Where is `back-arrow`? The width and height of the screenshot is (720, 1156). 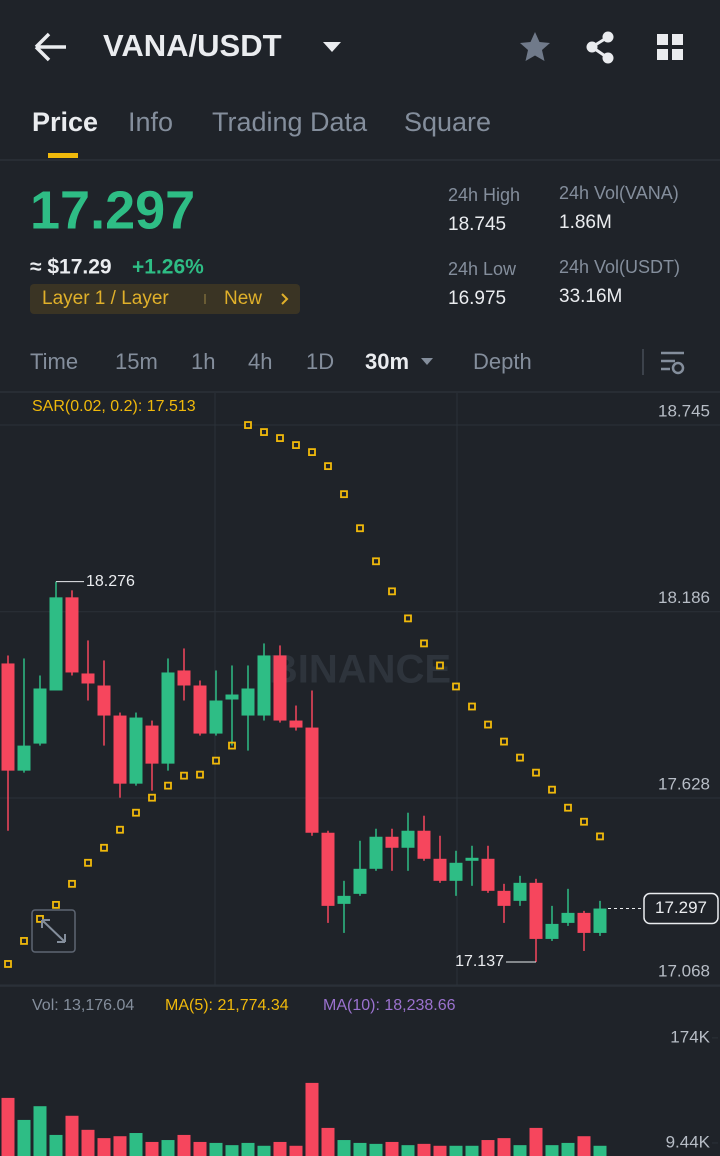 back-arrow is located at coordinates (50, 47).